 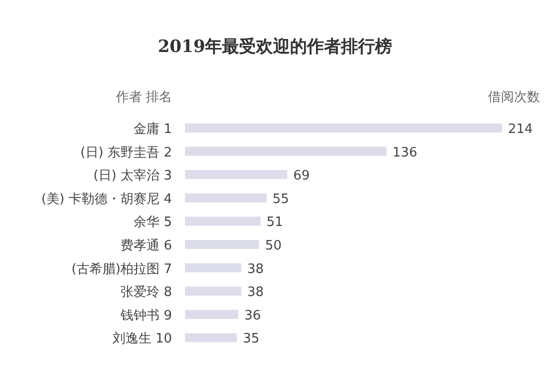 What do you see at coordinates (106, 198) in the screenshot?
I see `y-tick-label: (美) 卡勒德・胡赛尼 4` at bounding box center [106, 198].